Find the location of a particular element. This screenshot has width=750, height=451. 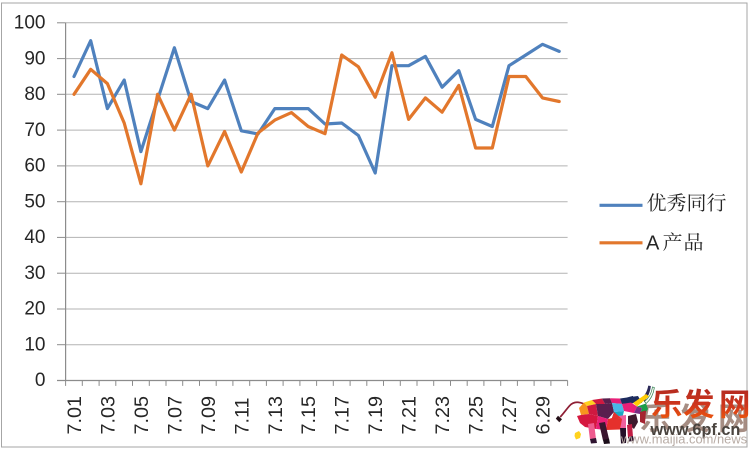

svg-text: 7.01 is located at coordinates (75, 415).